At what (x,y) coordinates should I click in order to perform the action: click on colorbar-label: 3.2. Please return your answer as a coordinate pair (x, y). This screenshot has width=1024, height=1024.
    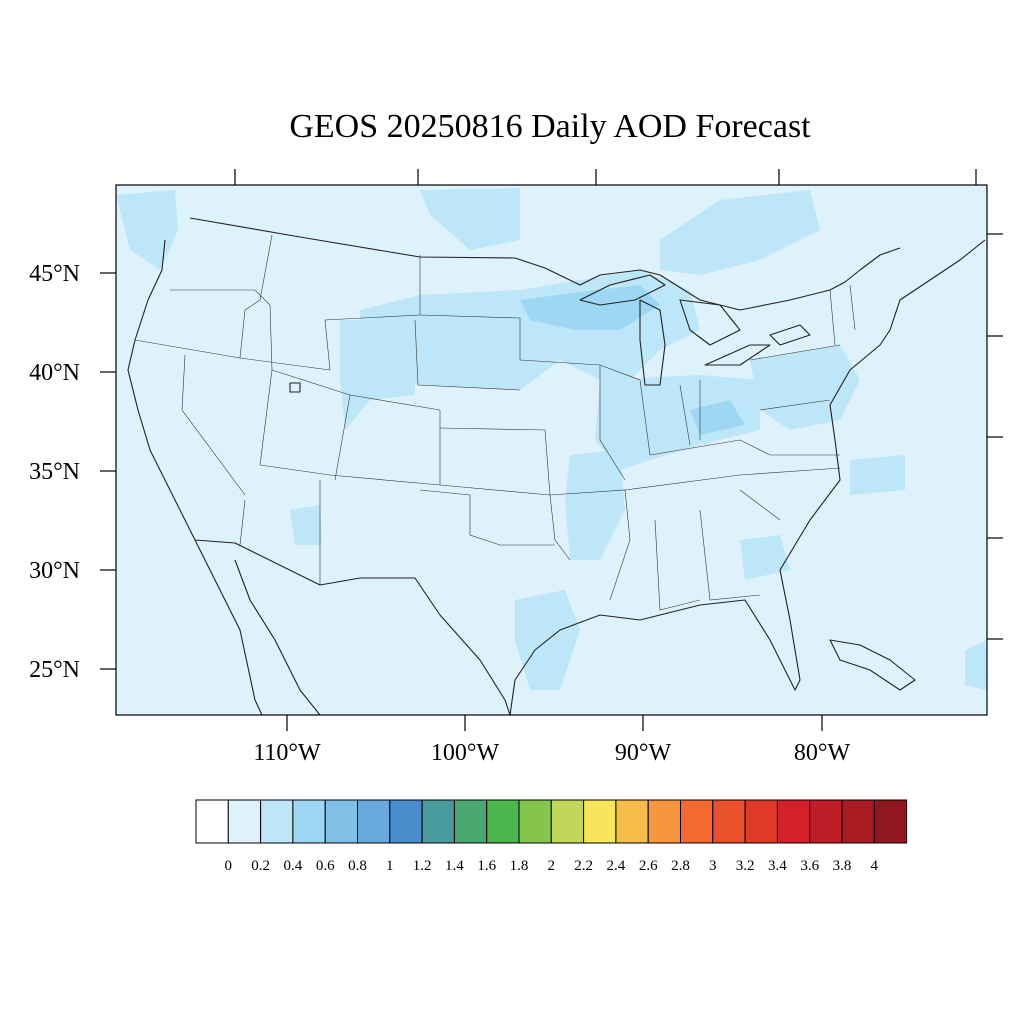
    Looking at the image, I should click on (745, 866).